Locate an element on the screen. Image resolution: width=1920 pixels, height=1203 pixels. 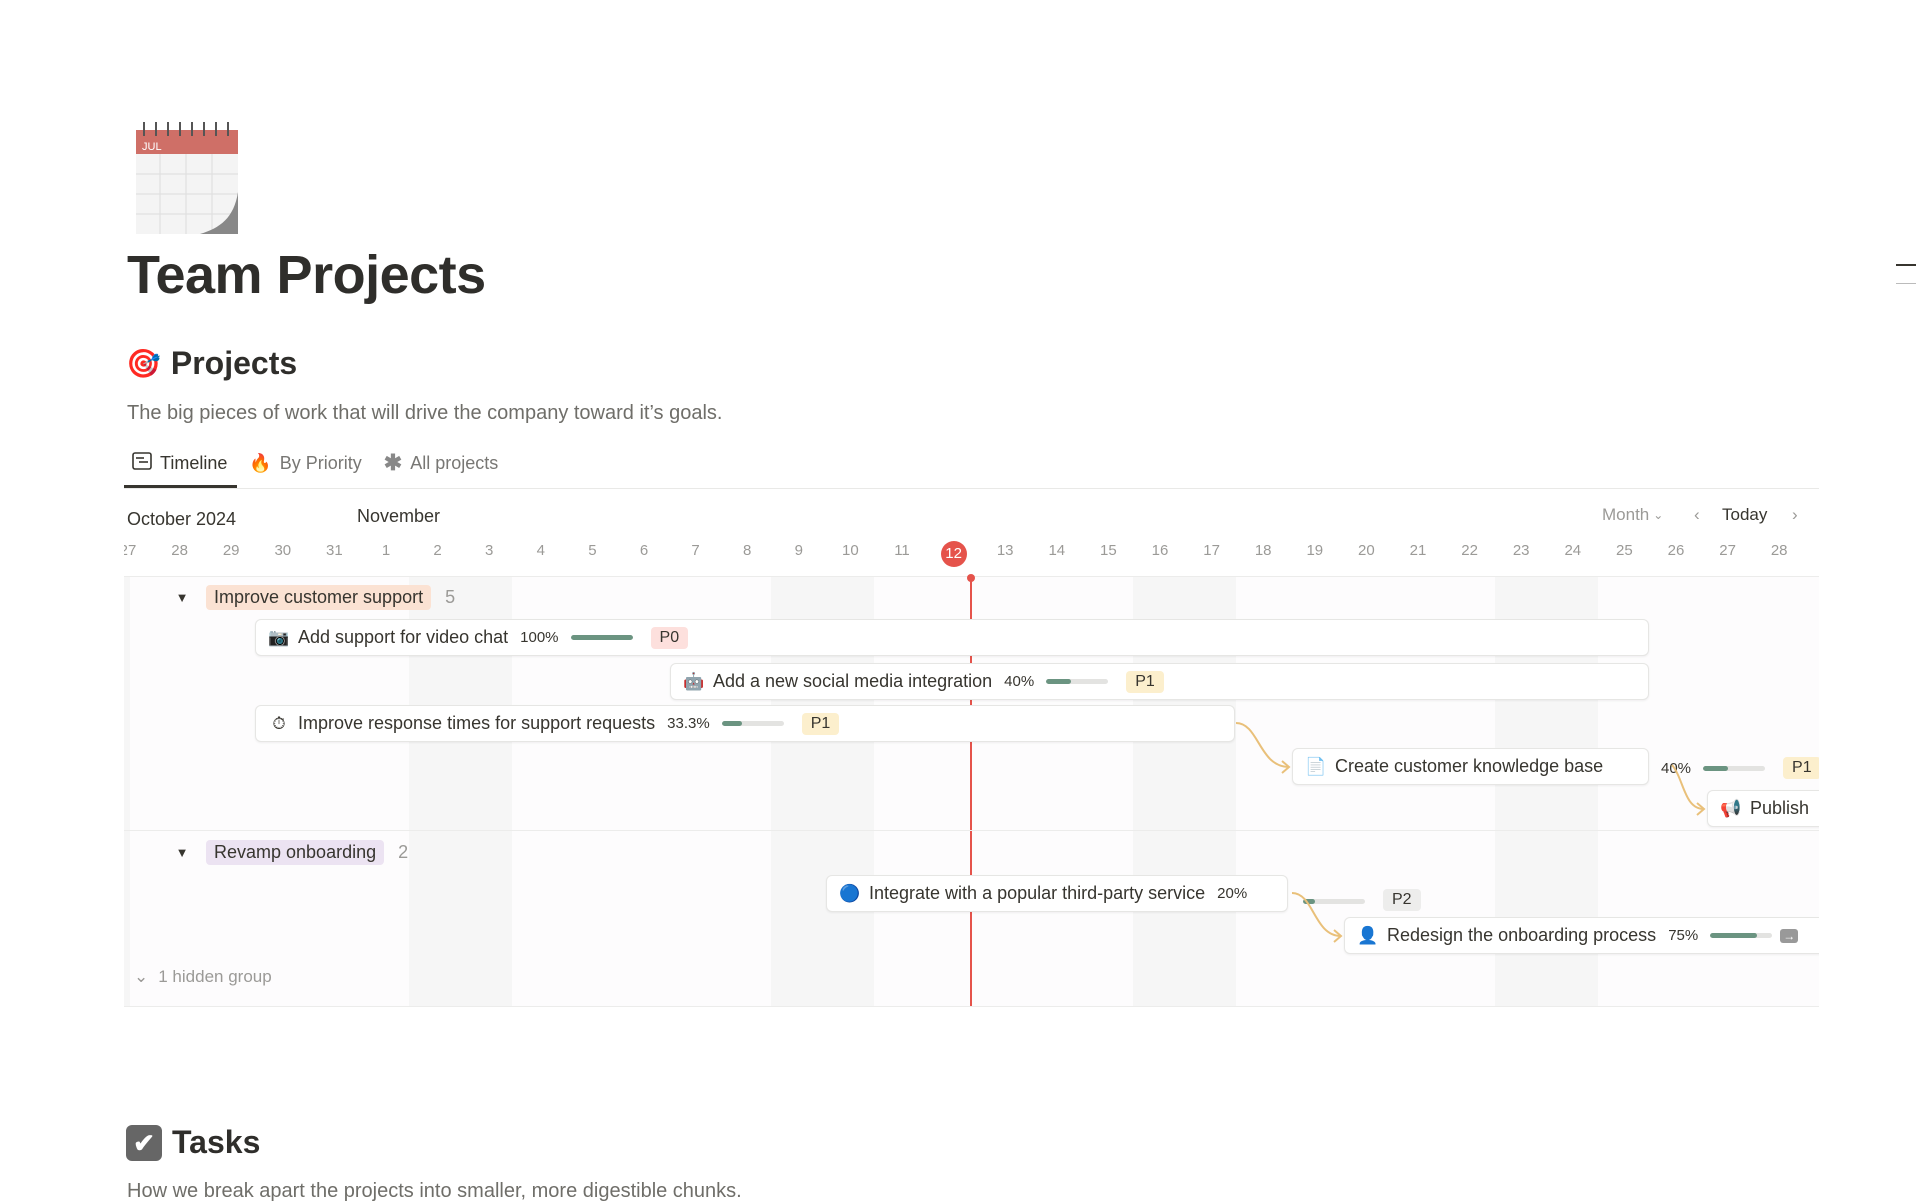
group-header: ▼ Improve customer support 5 is located at coordinates (313, 597).